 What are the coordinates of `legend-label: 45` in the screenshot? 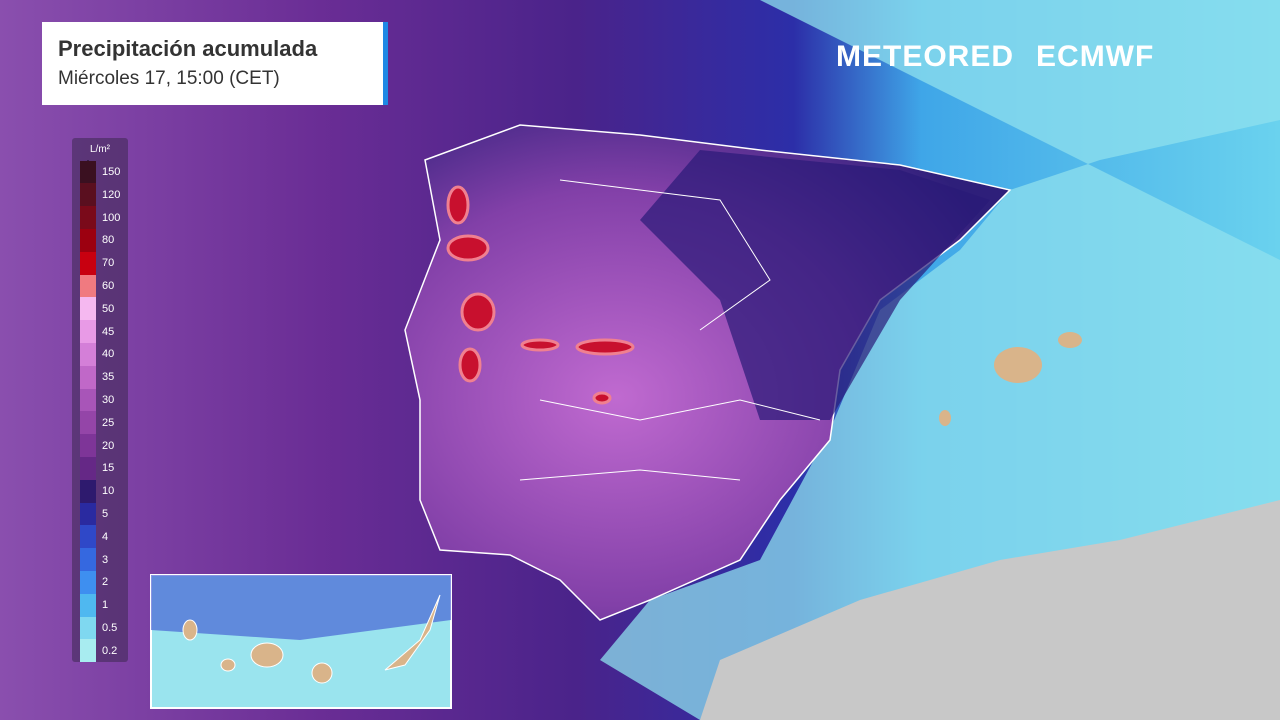 It's located at (108, 331).